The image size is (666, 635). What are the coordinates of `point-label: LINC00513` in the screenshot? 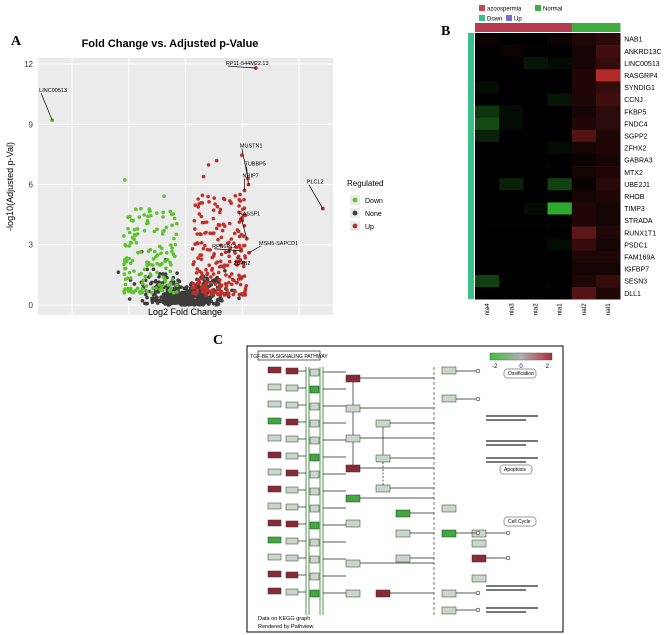 It's located at (53, 91).